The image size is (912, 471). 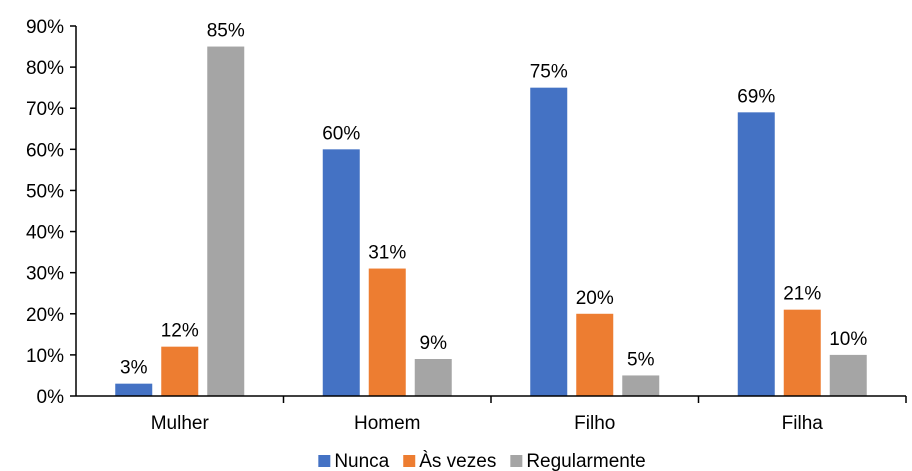 What do you see at coordinates (45, 233) in the screenshot?
I see `y-tick-label: 40%` at bounding box center [45, 233].